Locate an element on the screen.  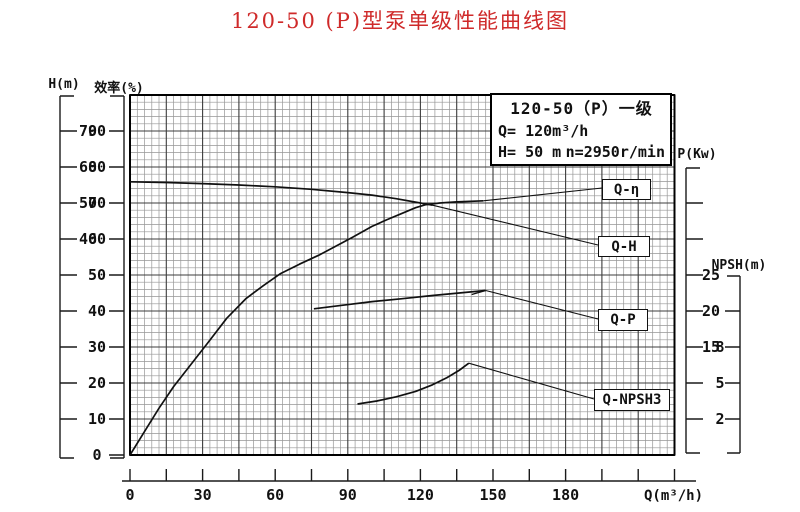
info-box-model: 120-50（P）一级 is located at coordinates (581, 108).